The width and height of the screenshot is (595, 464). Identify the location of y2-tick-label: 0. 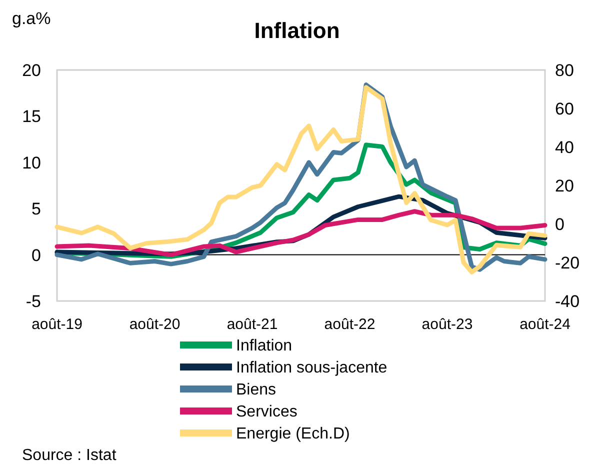
(559, 224).